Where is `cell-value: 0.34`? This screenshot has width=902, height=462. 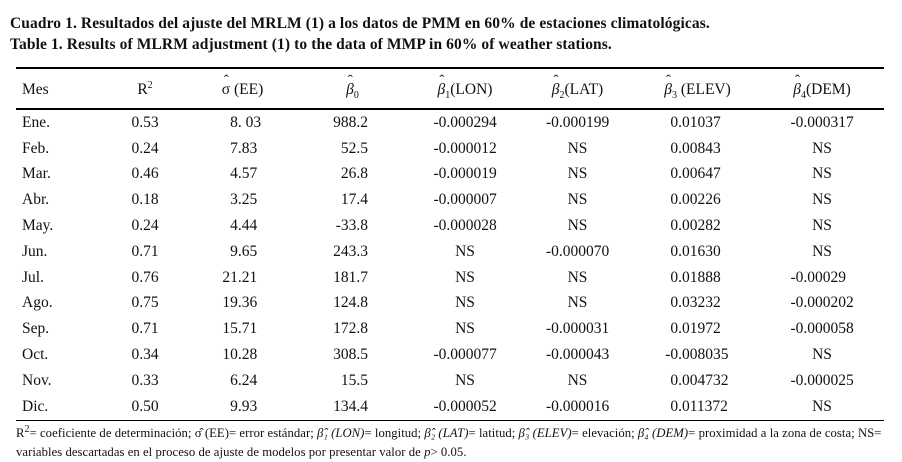 cell-value: 0.34 is located at coordinates (145, 355).